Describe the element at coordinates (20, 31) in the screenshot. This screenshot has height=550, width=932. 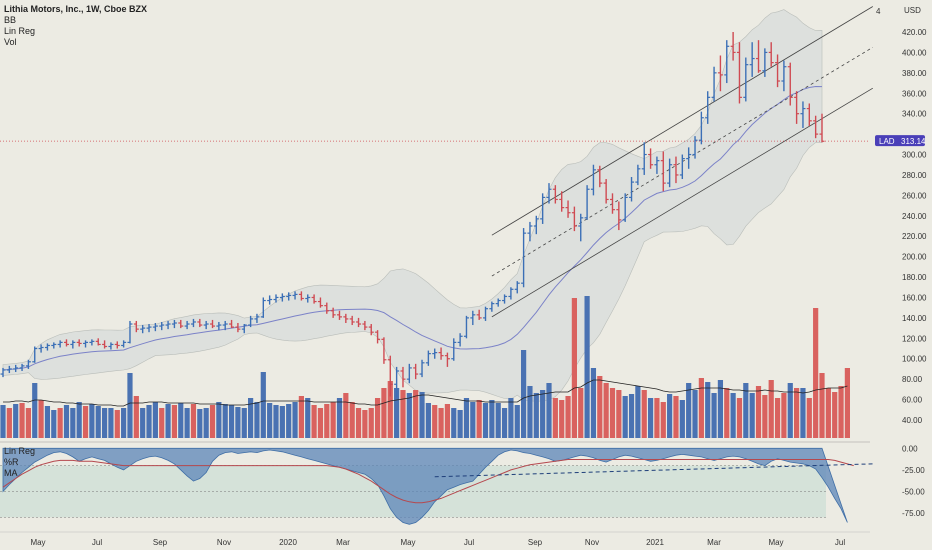
I see `indicator-lin-reg: Lin Reg` at that location.